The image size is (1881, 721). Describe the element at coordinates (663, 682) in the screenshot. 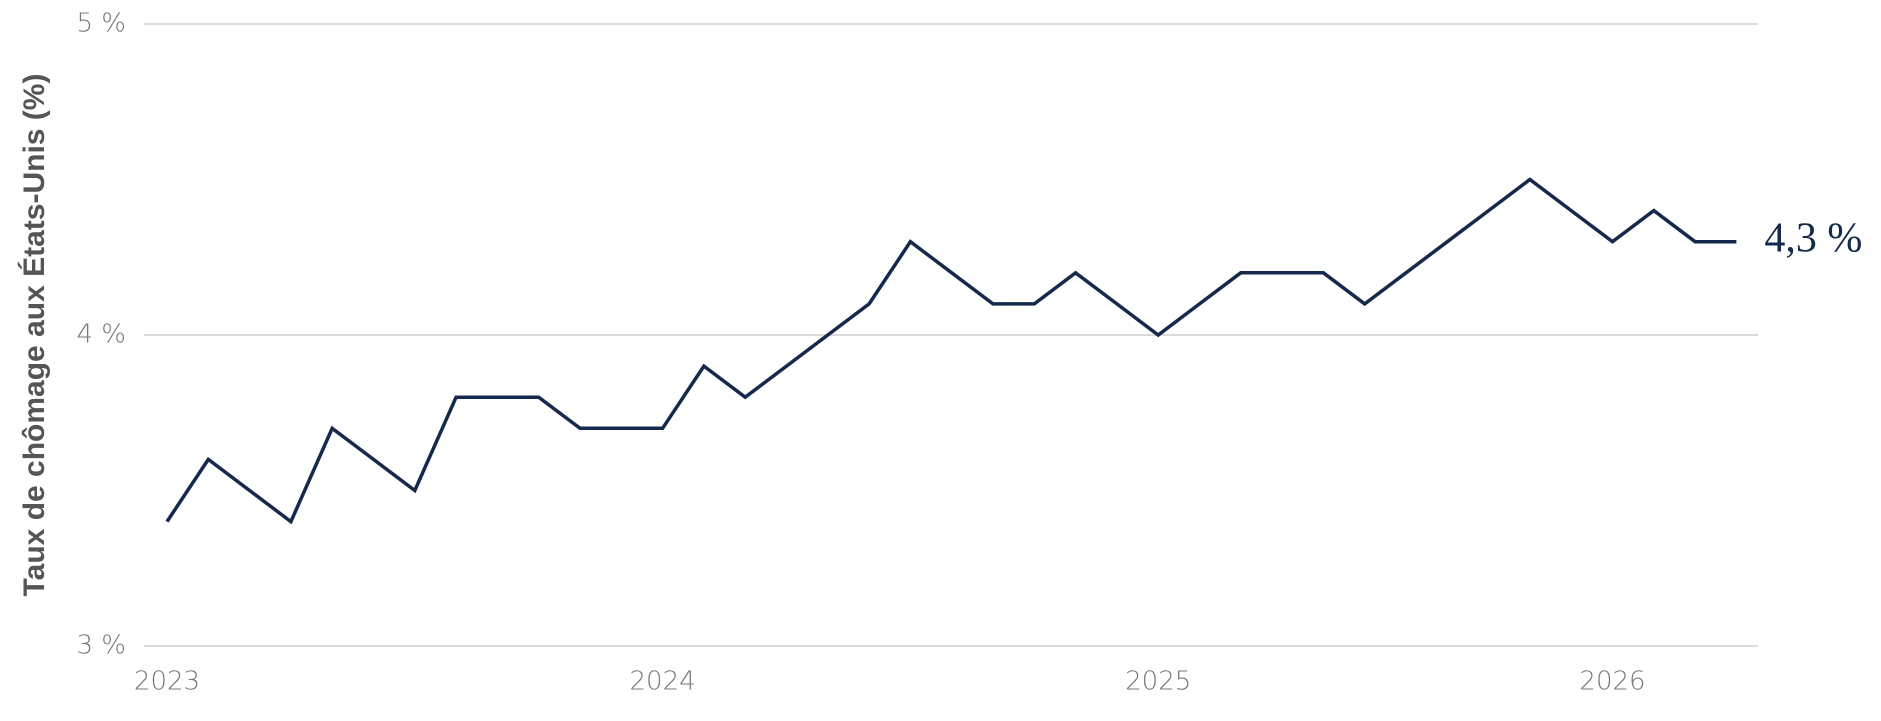

I see `x-tick-label: 2024` at that location.